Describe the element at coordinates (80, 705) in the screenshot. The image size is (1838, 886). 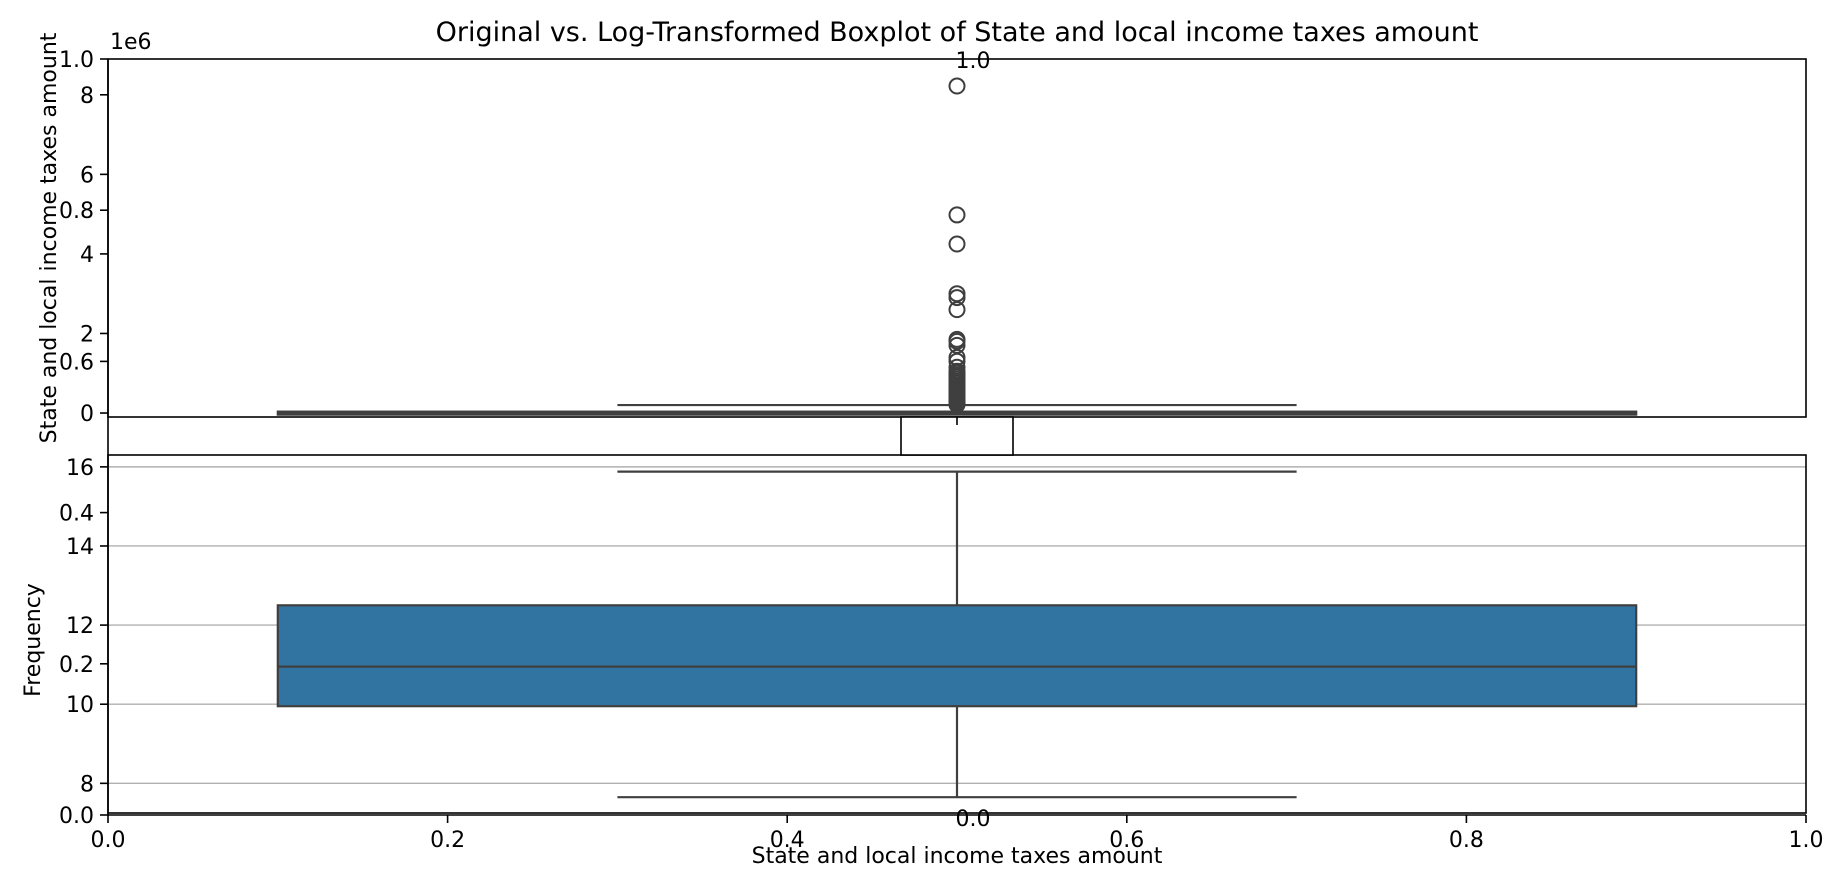
I see `log-y-tick-label: 10` at that location.